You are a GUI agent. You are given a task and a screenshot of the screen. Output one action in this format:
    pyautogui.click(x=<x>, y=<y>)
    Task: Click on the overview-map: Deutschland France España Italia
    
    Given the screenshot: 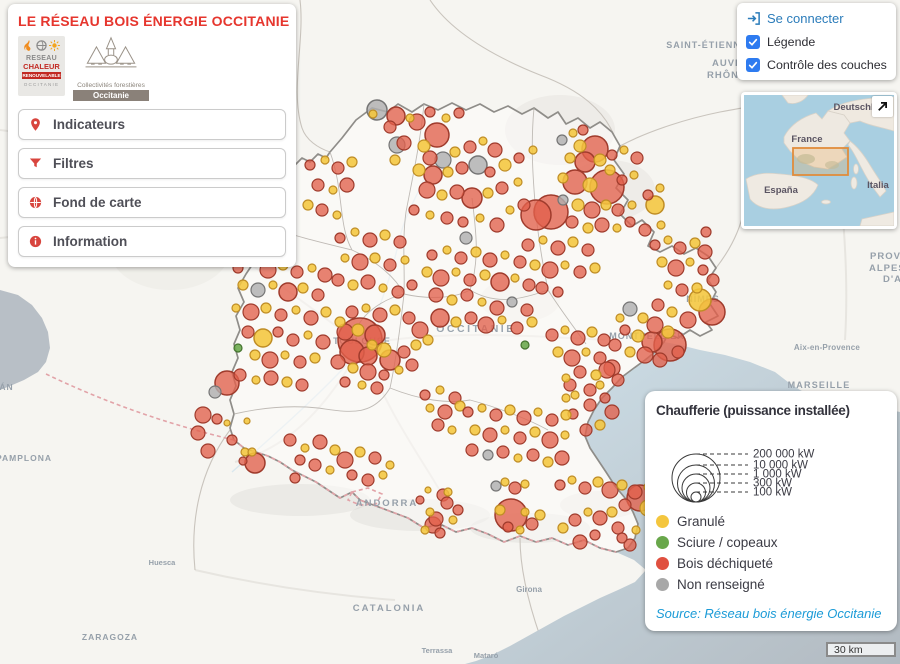 What is the action you would take?
    pyautogui.click(x=819, y=160)
    